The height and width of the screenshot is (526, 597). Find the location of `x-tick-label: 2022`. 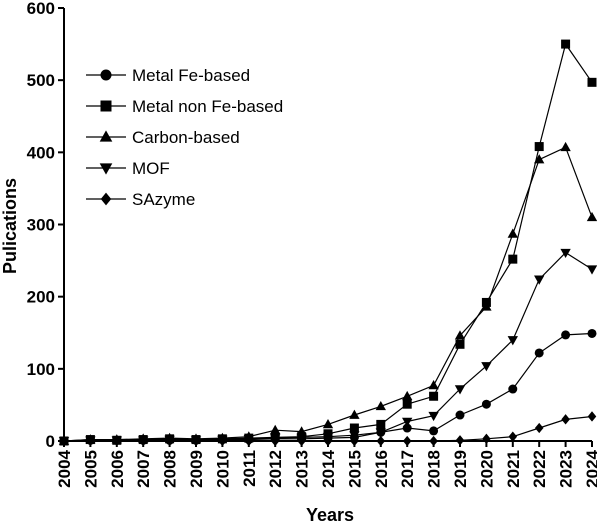

x-tick-label: 2022 is located at coordinates (539, 469).